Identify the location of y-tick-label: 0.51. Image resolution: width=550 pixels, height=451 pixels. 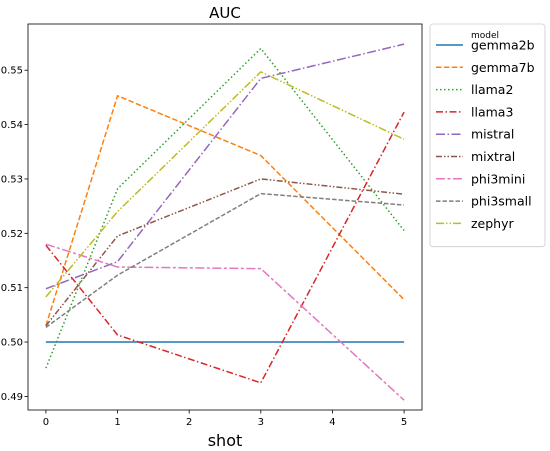
(12, 288).